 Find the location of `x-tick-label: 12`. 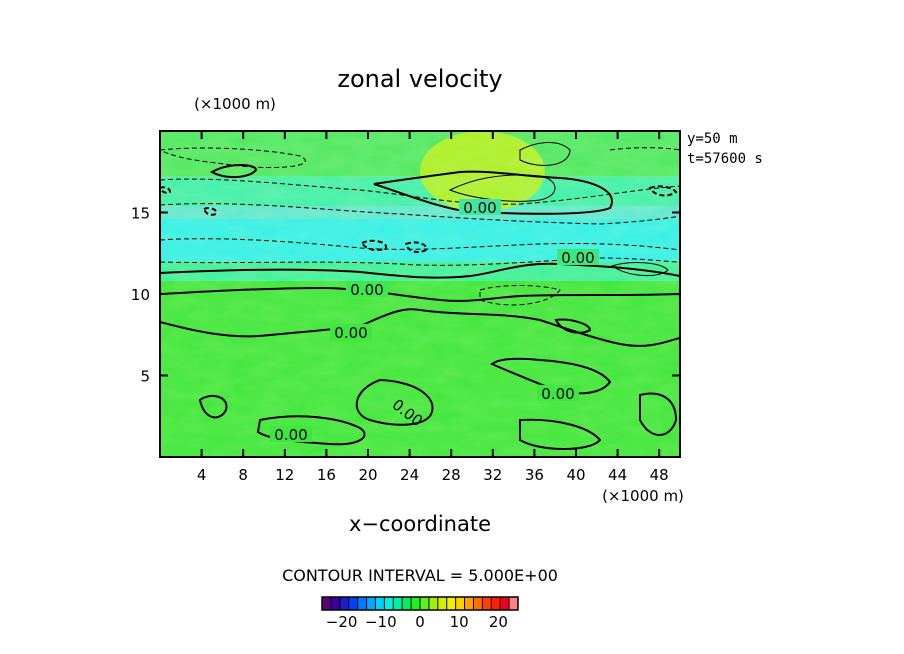

x-tick-label: 12 is located at coordinates (284, 475).